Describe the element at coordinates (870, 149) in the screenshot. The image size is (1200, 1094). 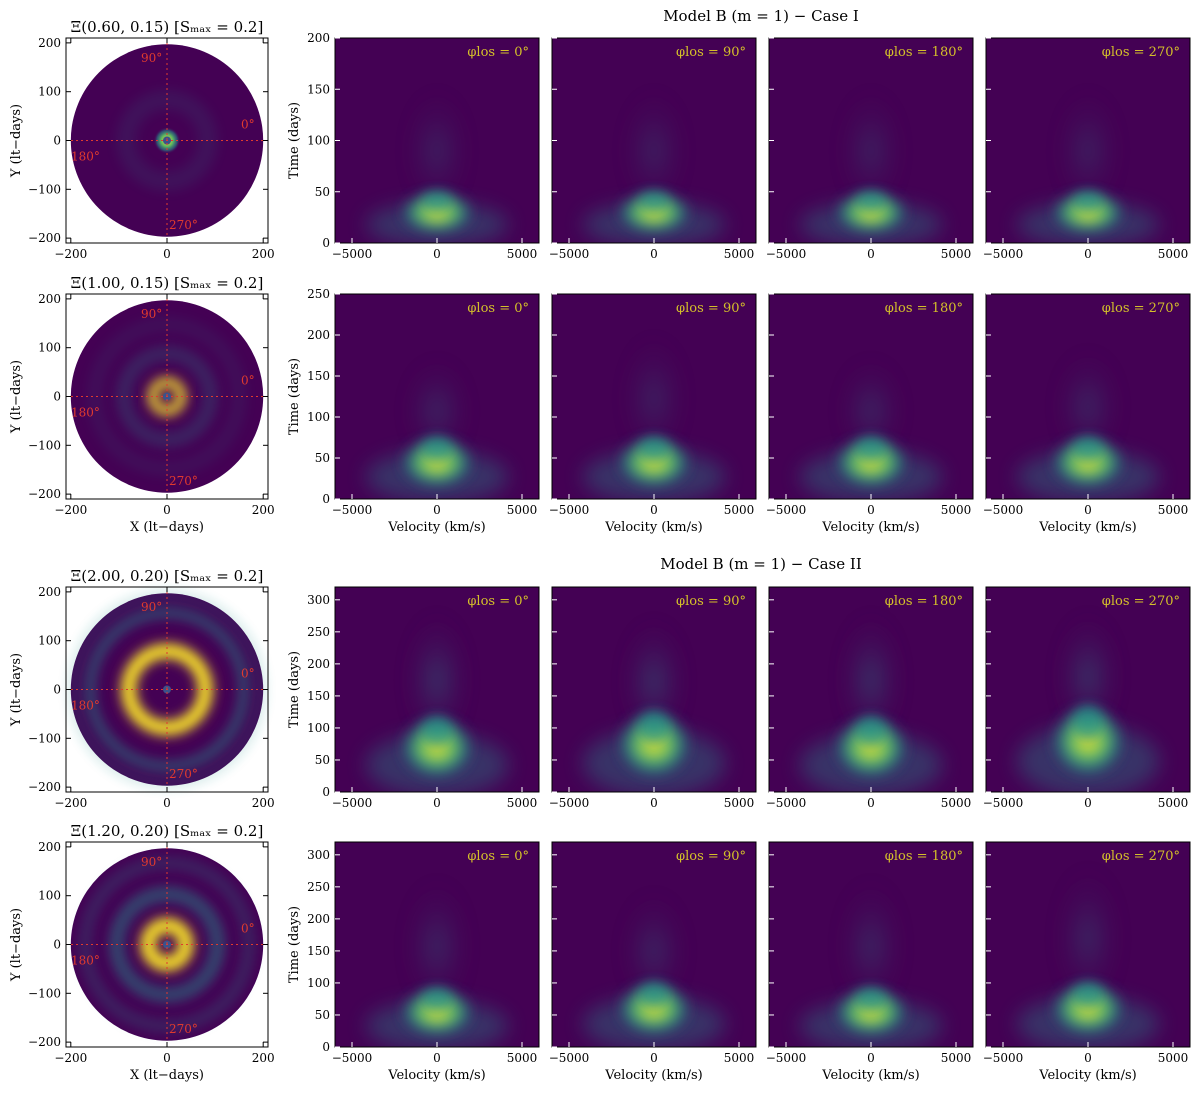
I see `tf-panel: φlos = 180° −5000 0 5000` at that location.